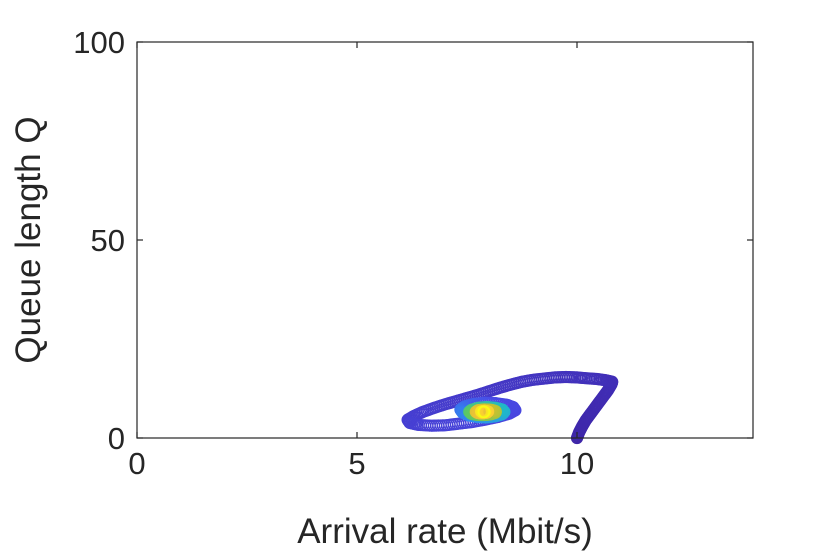 Image resolution: width=830 pixels, height=553 pixels. I want to click on y-axis-label: Queue length Q, so click(28, 239).